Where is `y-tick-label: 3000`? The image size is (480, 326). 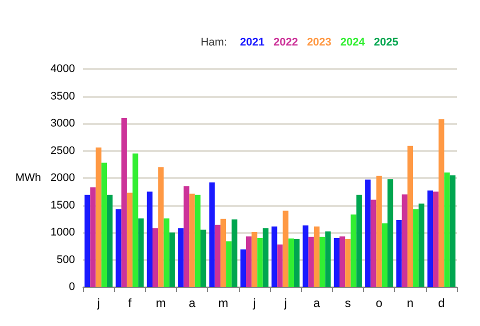 y-tick-label: 3000 is located at coordinates (62, 124).